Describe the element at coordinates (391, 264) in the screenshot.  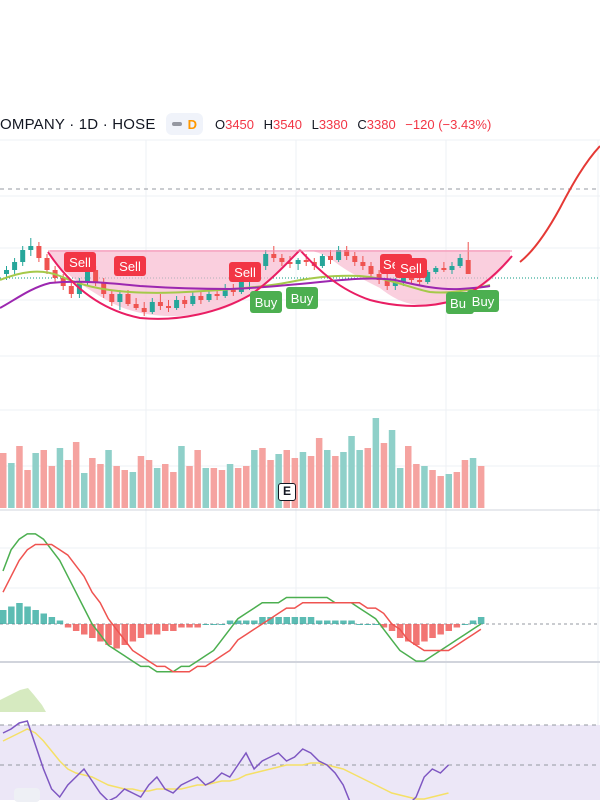
I see `svg-text: Se` at that location.